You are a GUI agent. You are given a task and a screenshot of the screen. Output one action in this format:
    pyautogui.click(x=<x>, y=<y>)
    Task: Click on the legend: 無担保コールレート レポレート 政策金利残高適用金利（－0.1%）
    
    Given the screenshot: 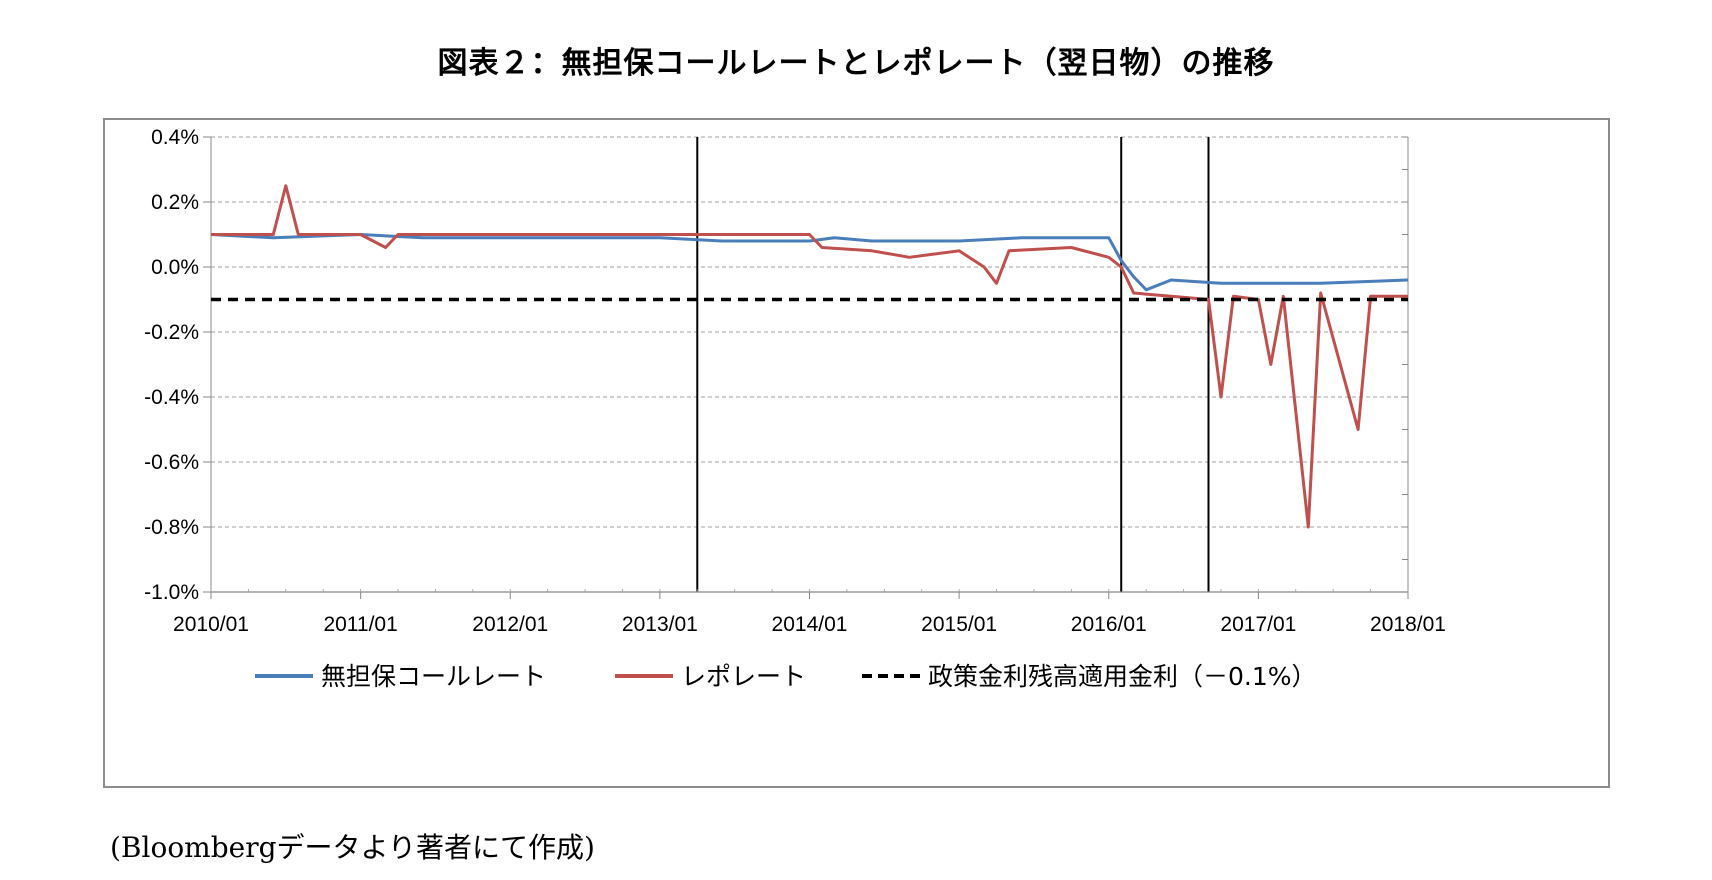 What is the action you would take?
    pyautogui.click(x=786, y=676)
    